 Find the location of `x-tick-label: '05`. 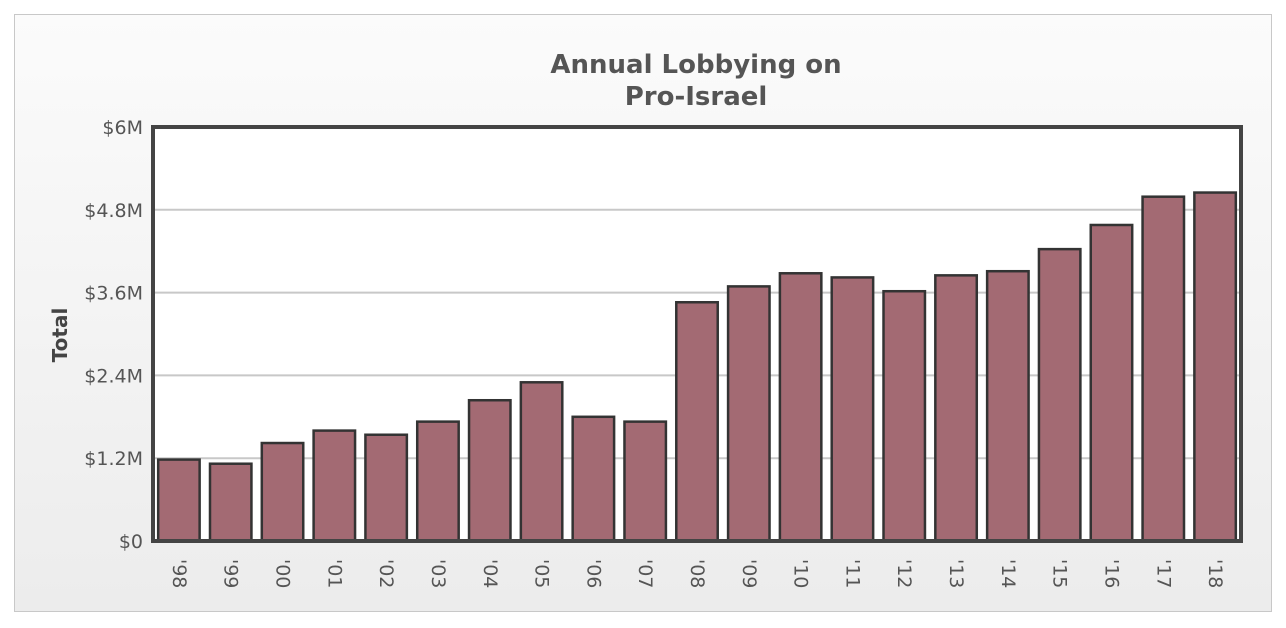

x-tick-label: '05 is located at coordinates (542, 573).